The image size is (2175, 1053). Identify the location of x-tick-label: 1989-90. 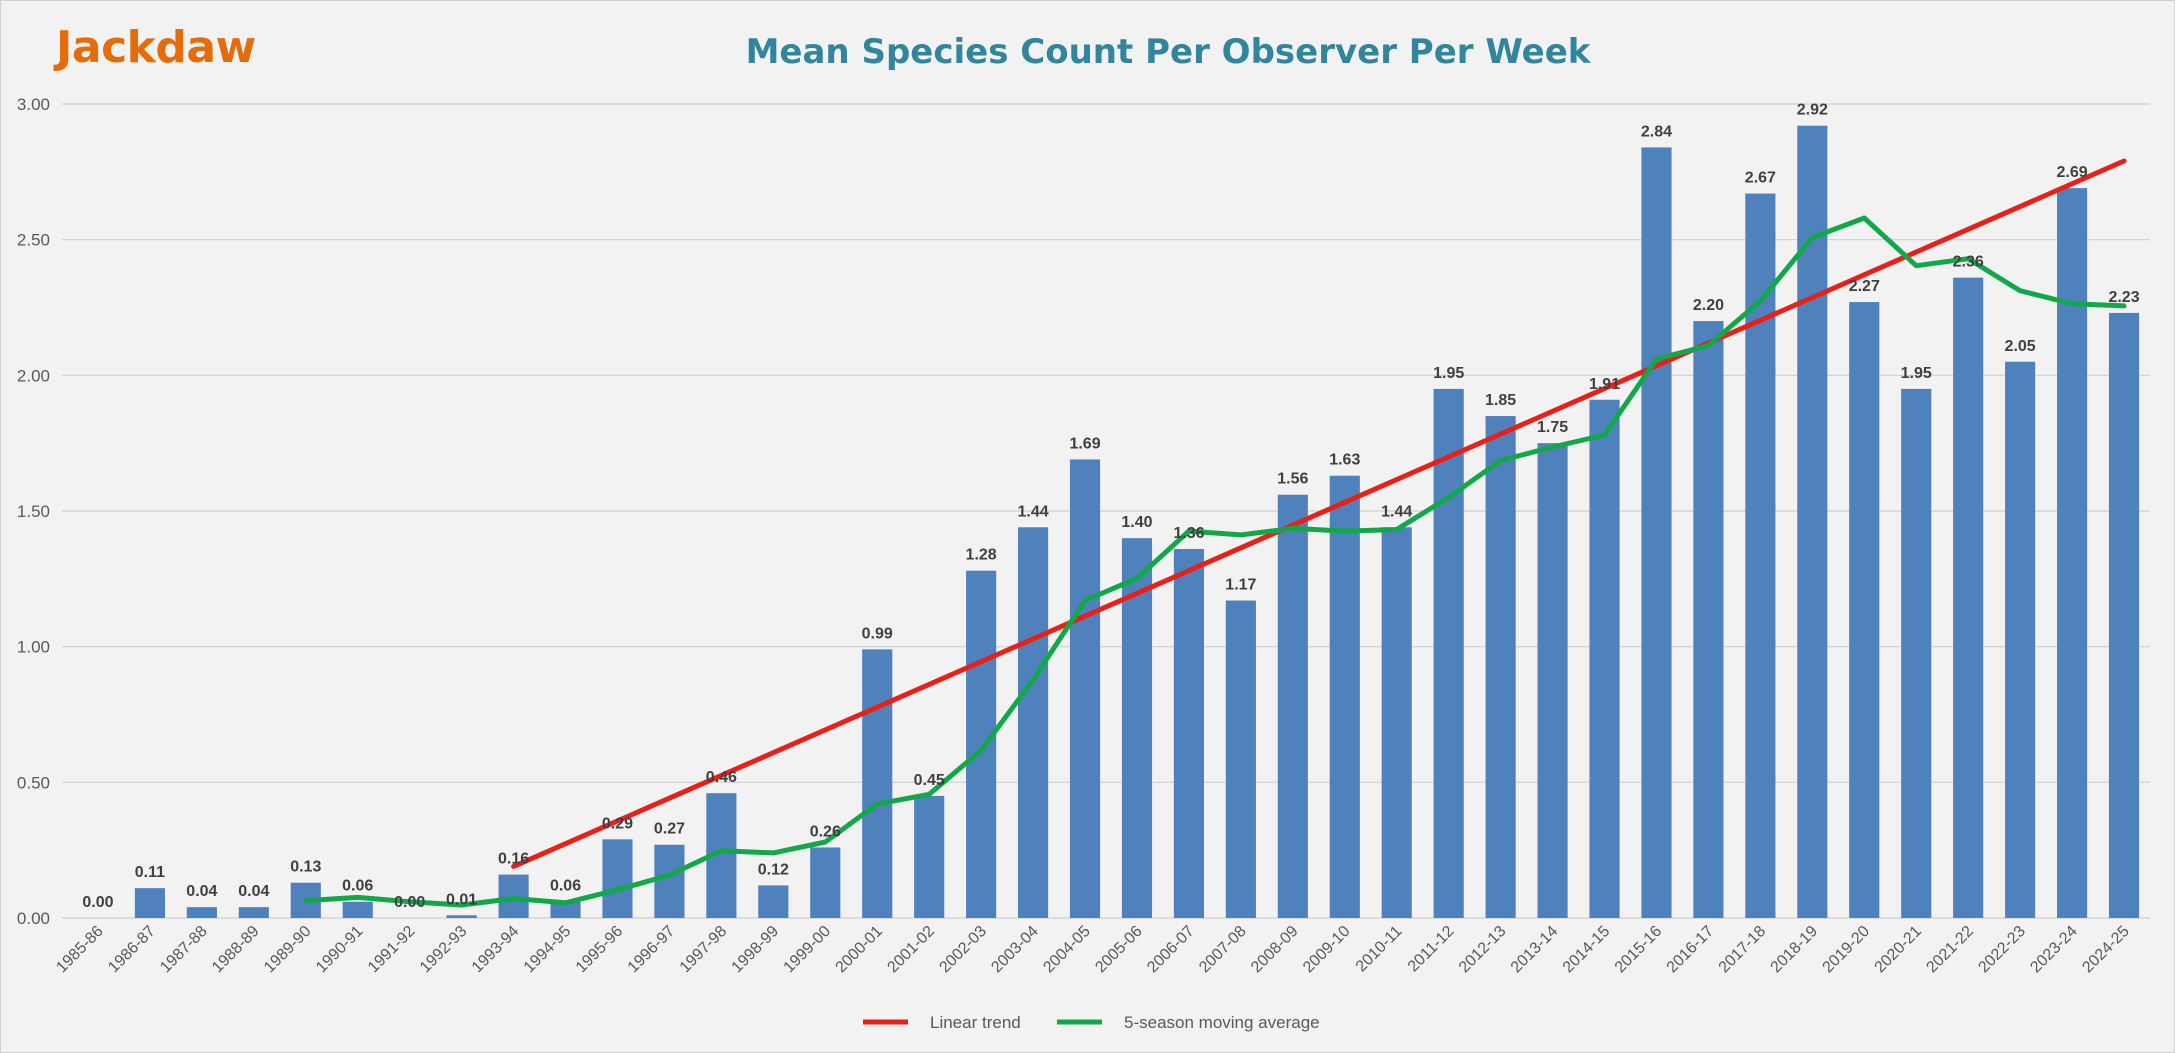
(288, 950).